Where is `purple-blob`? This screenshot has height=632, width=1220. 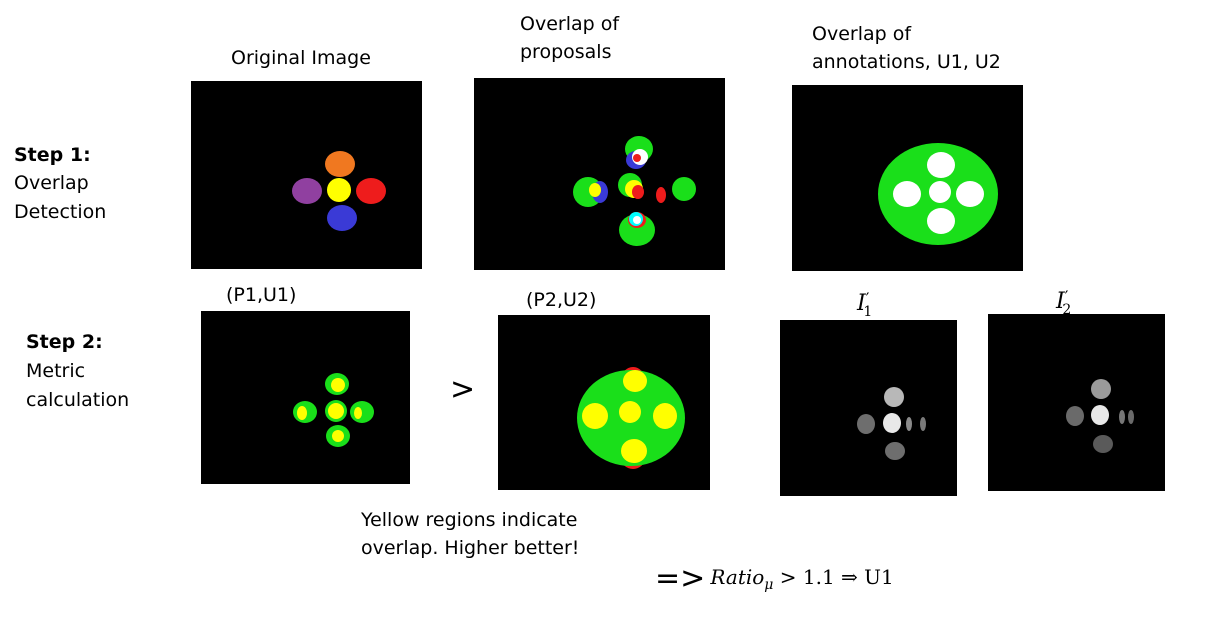 purple-blob is located at coordinates (307, 191).